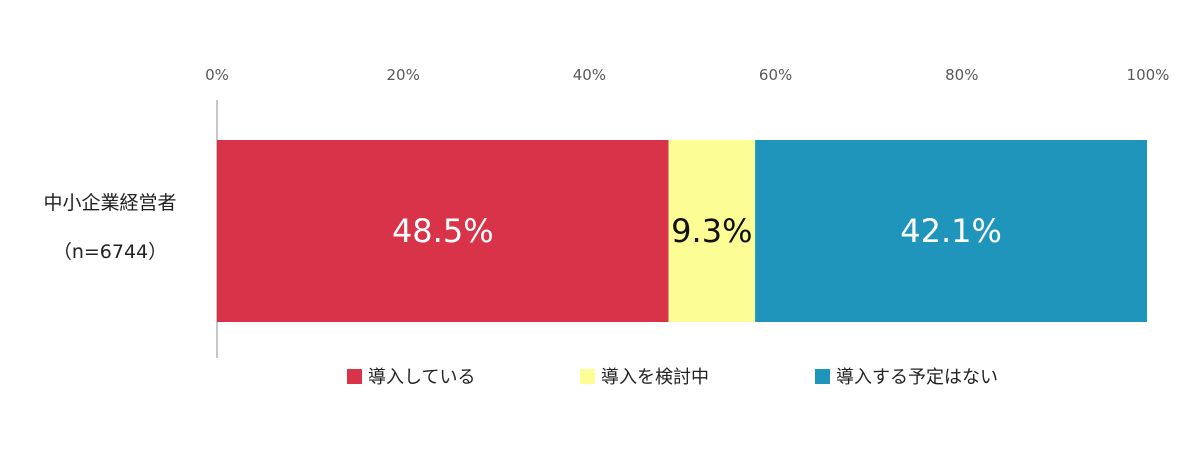 This screenshot has height=451, width=1200. I want to click on data-label: 9.3%, so click(711, 231).